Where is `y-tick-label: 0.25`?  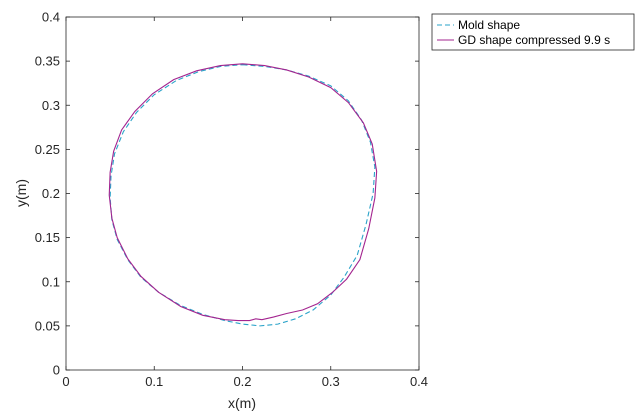 y-tick-label: 0.25 is located at coordinates (47, 149).